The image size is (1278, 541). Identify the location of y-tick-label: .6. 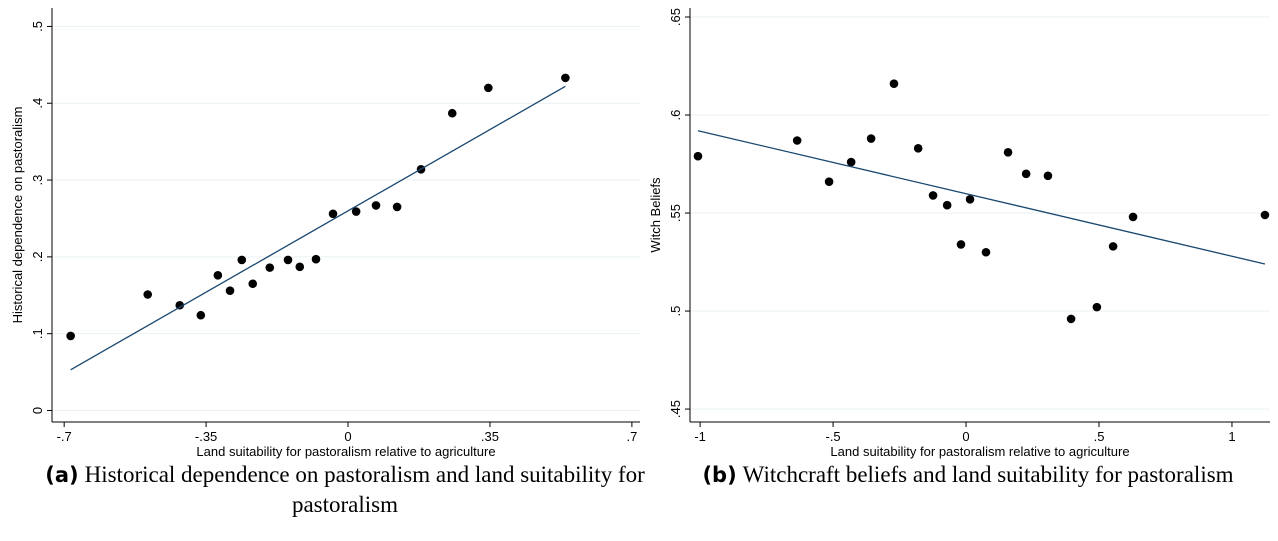
(675, 115).